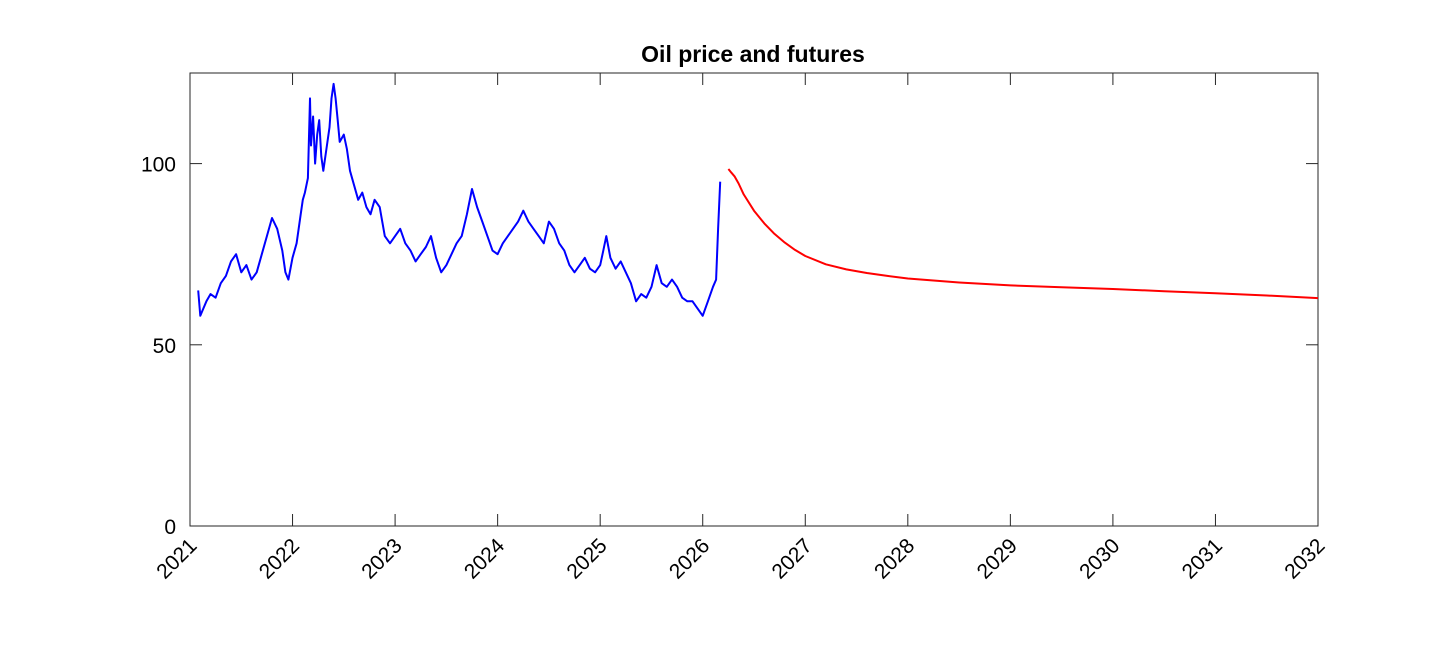 This screenshot has height=647, width=1456. Describe the element at coordinates (279, 558) in the screenshot. I see `x-tick-label: 2022` at that location.